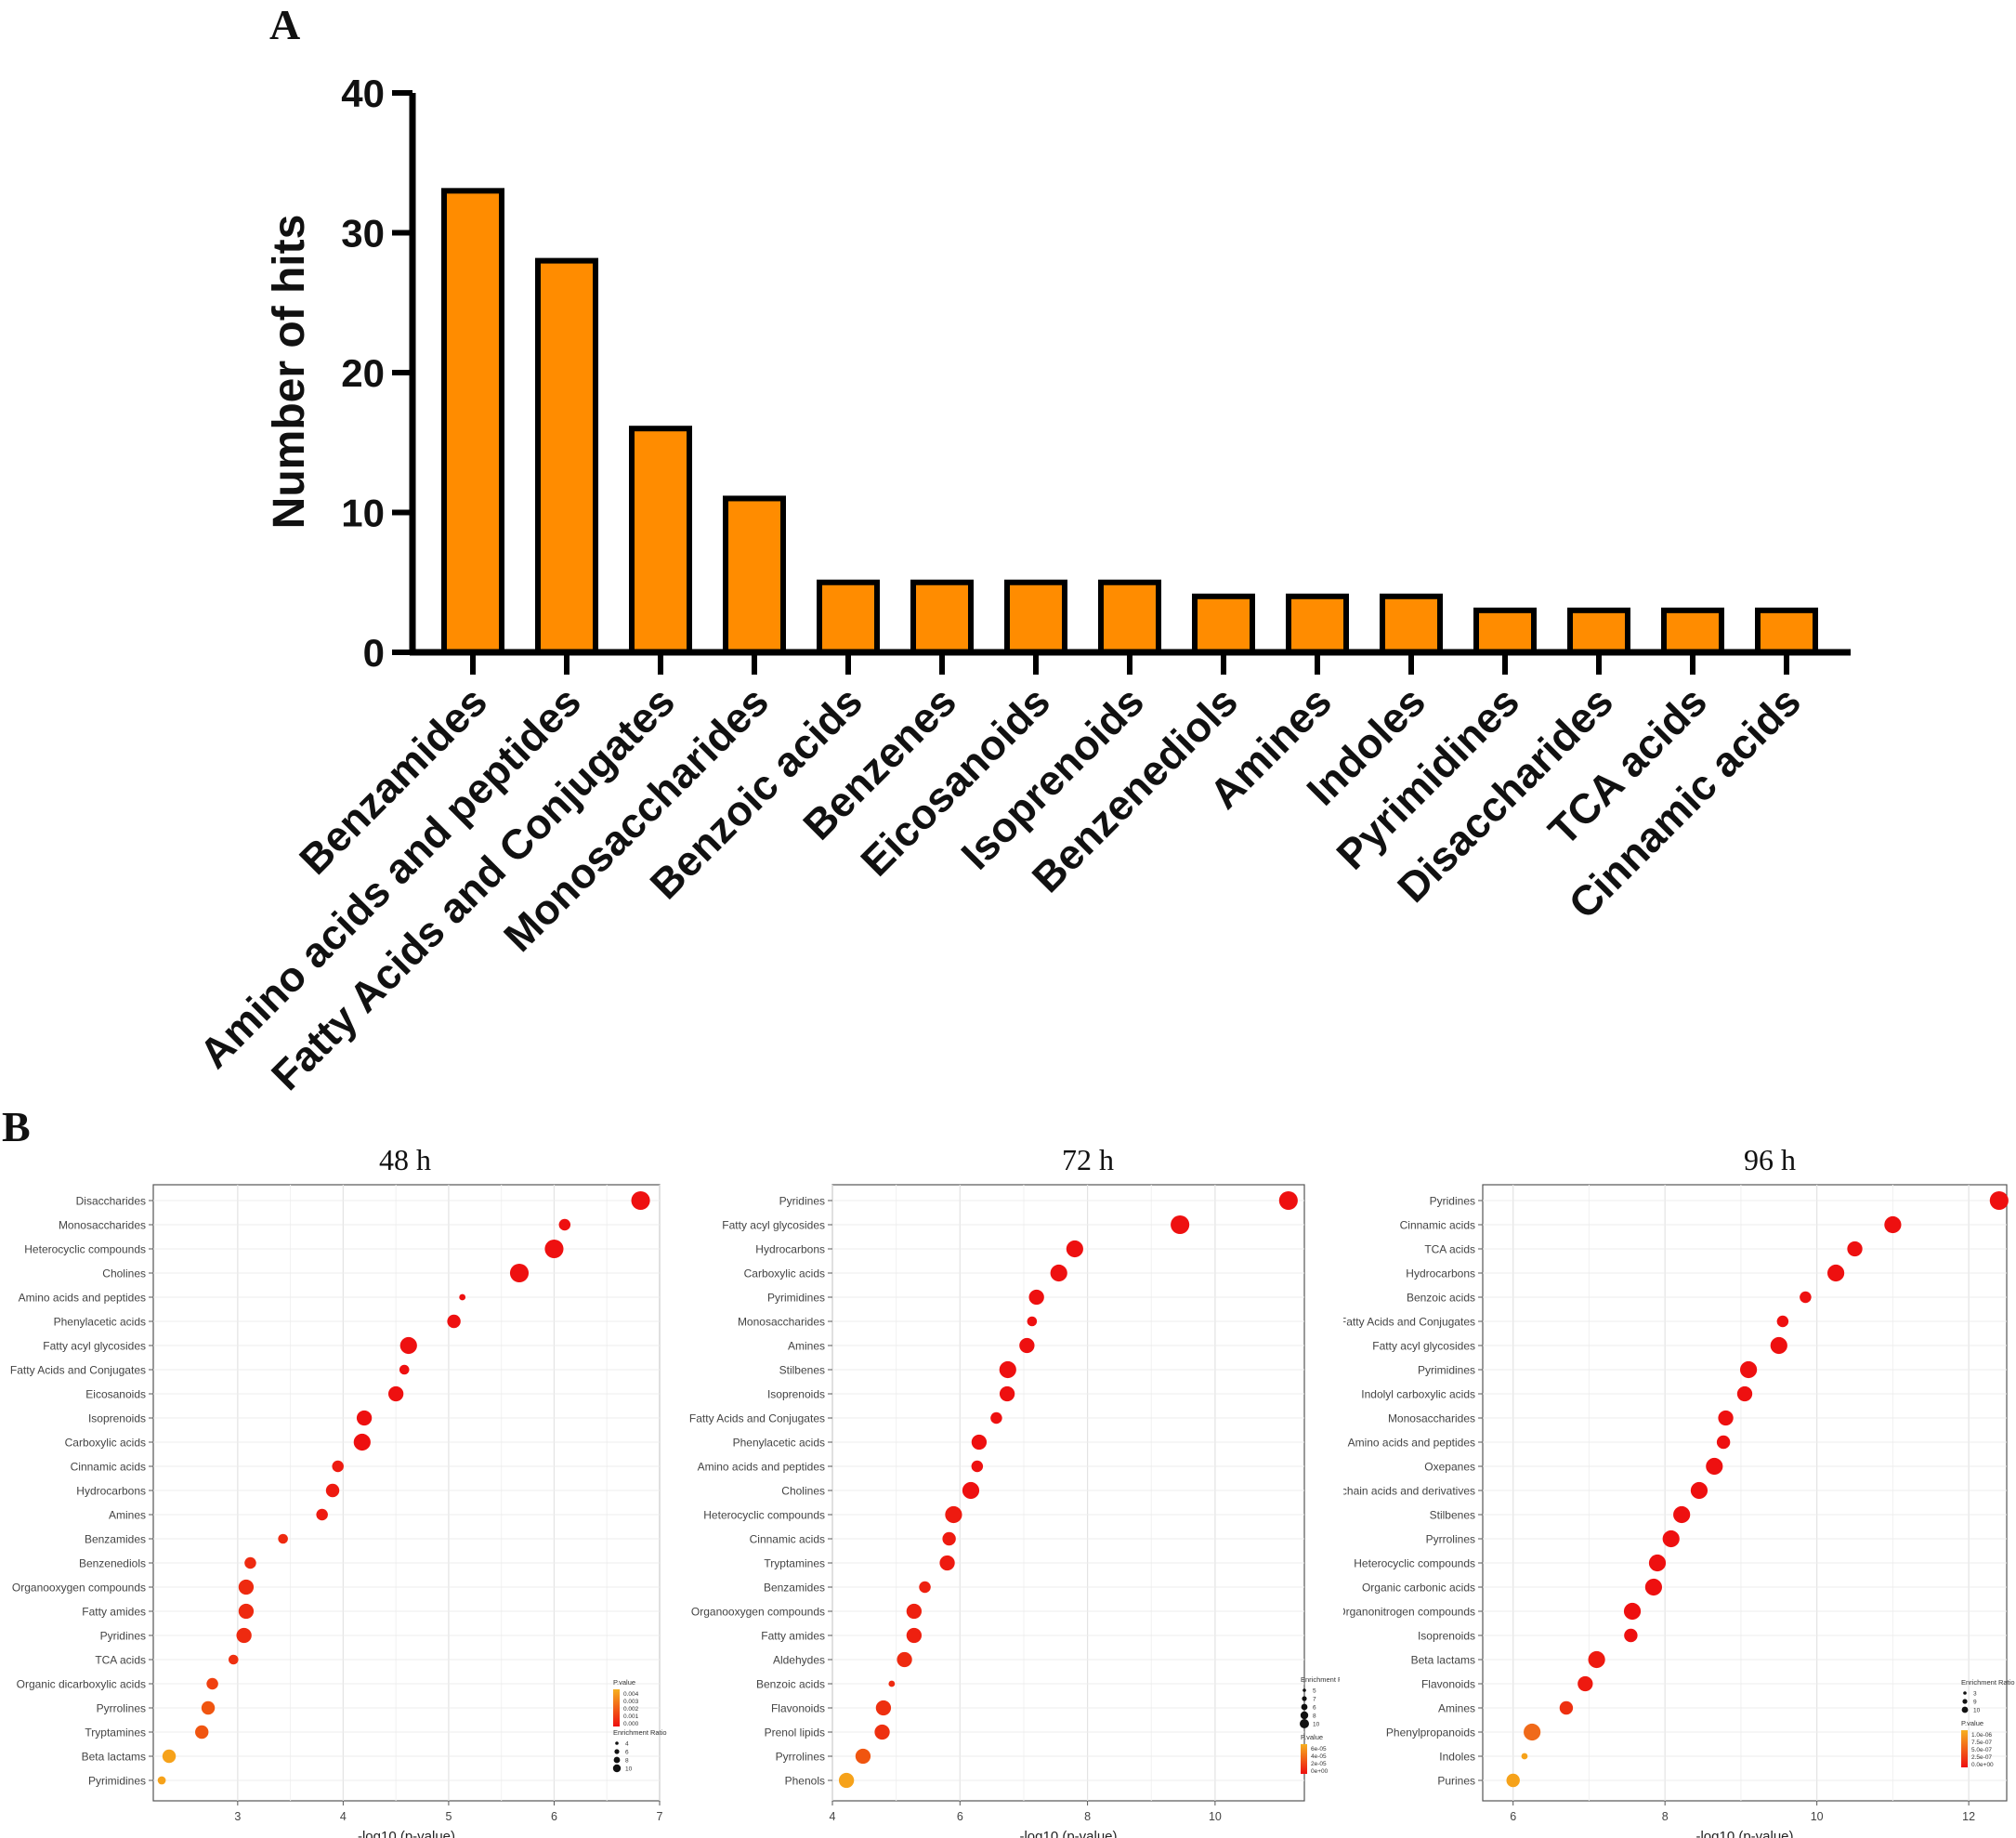 Image resolution: width=2016 pixels, height=1838 pixels. Describe the element at coordinates (374, 653) in the screenshot. I see `y-tick-label-0: 0` at that location.